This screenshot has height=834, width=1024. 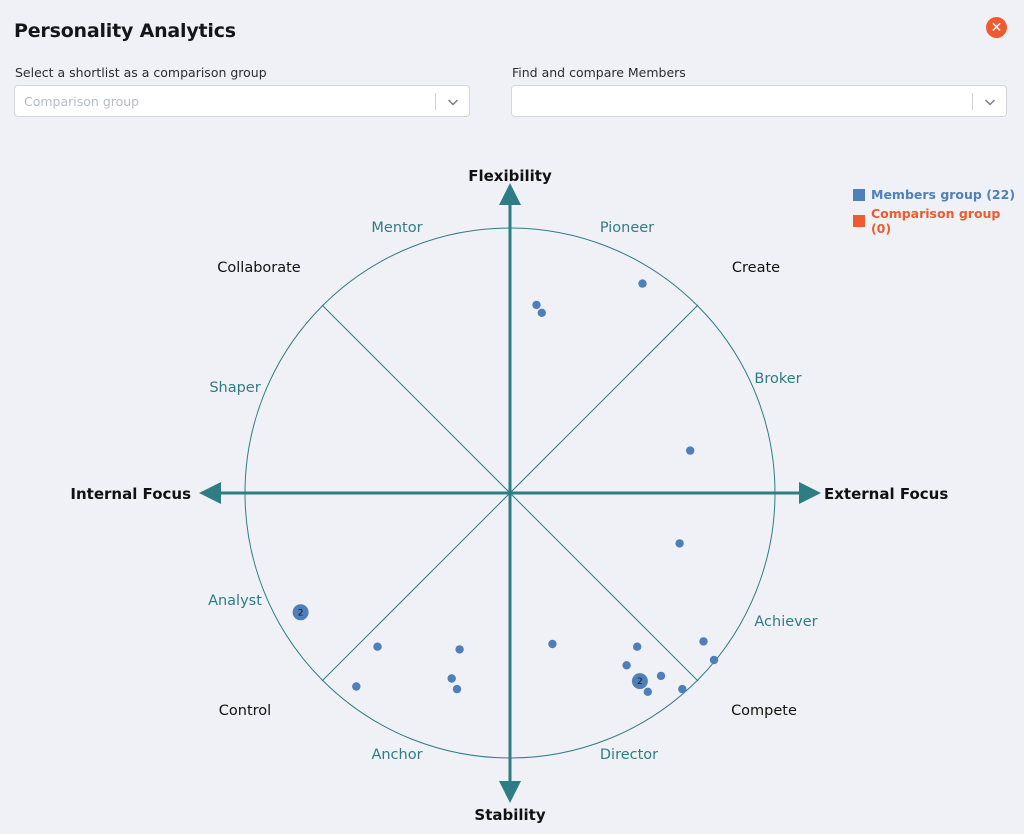 I want to click on corner-label-control: Control, so click(x=245, y=711).